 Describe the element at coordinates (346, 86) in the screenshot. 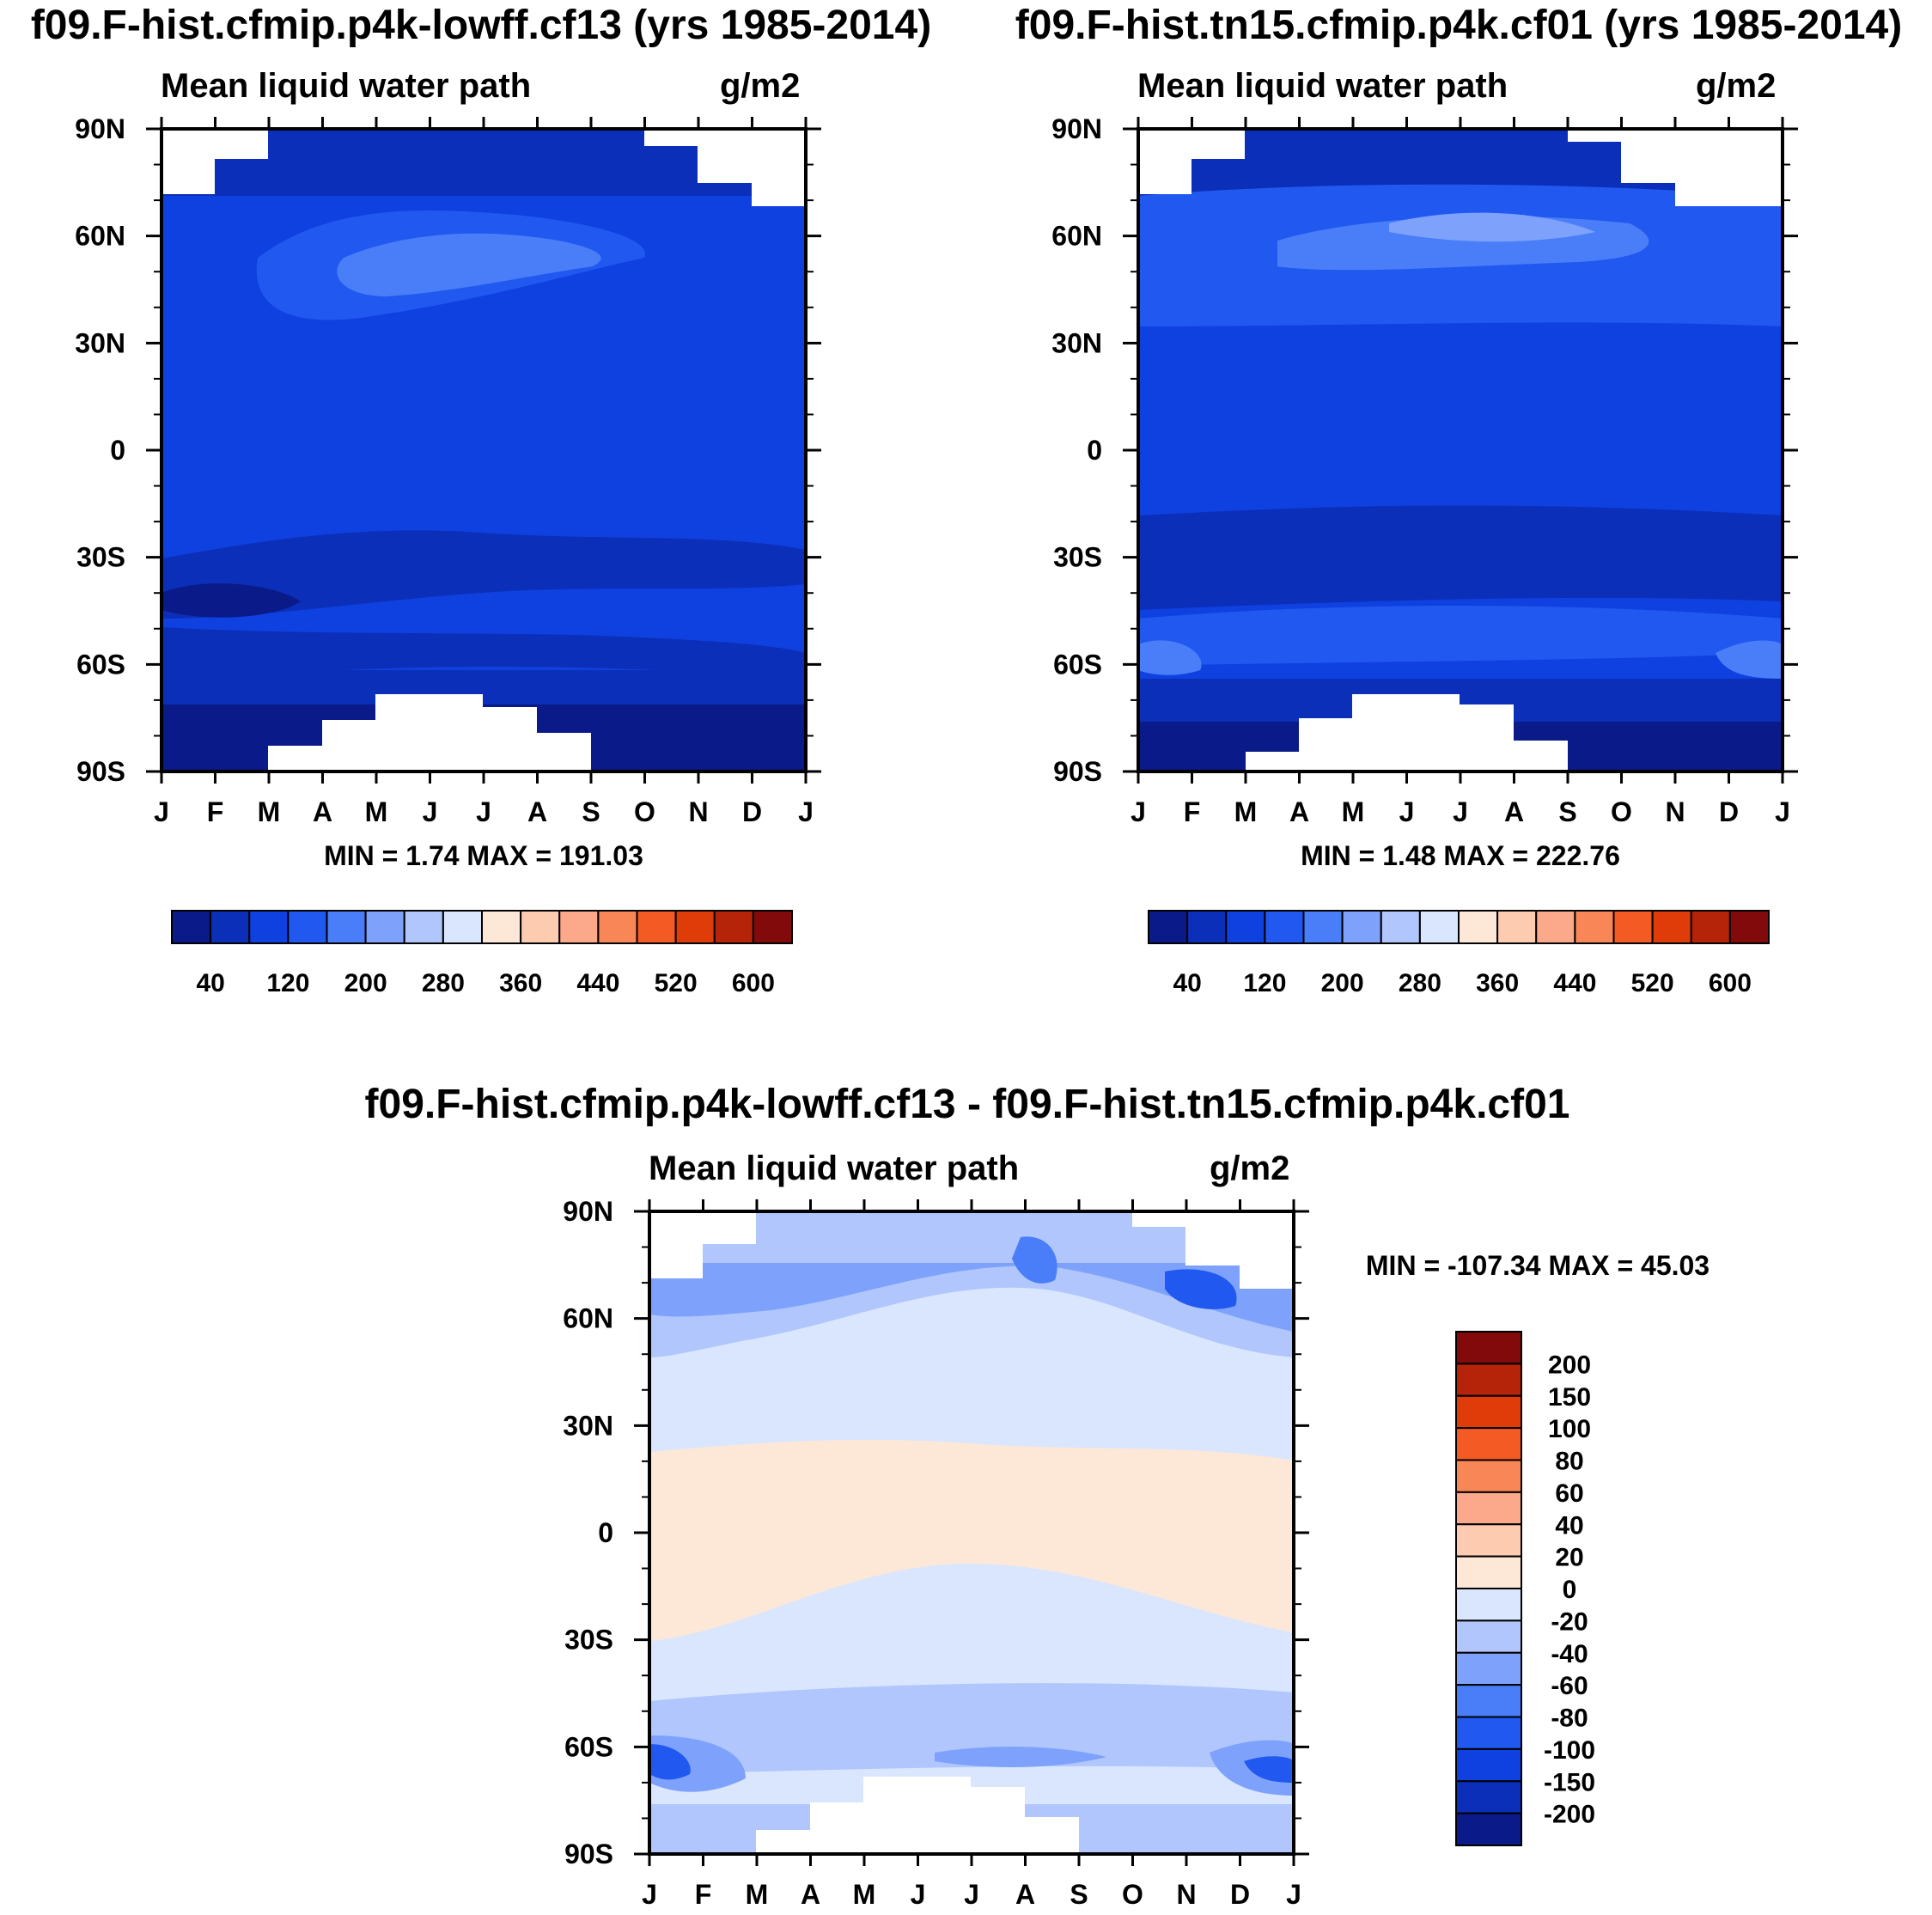

I see `variable-label: Mean liquid water path` at that location.